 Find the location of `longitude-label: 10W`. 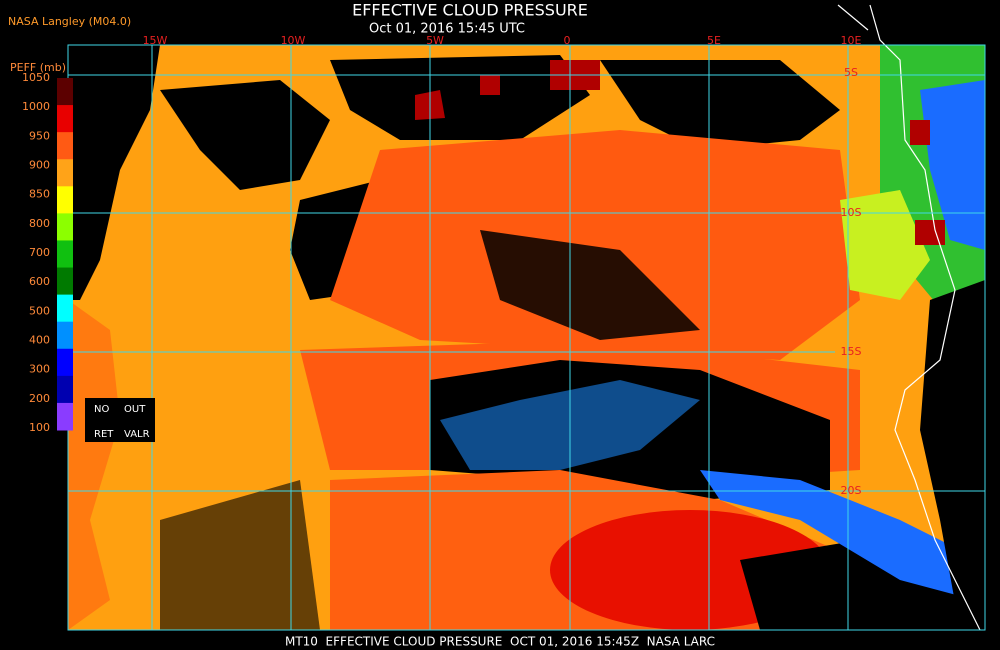

longitude-label: 10W is located at coordinates (293, 40).